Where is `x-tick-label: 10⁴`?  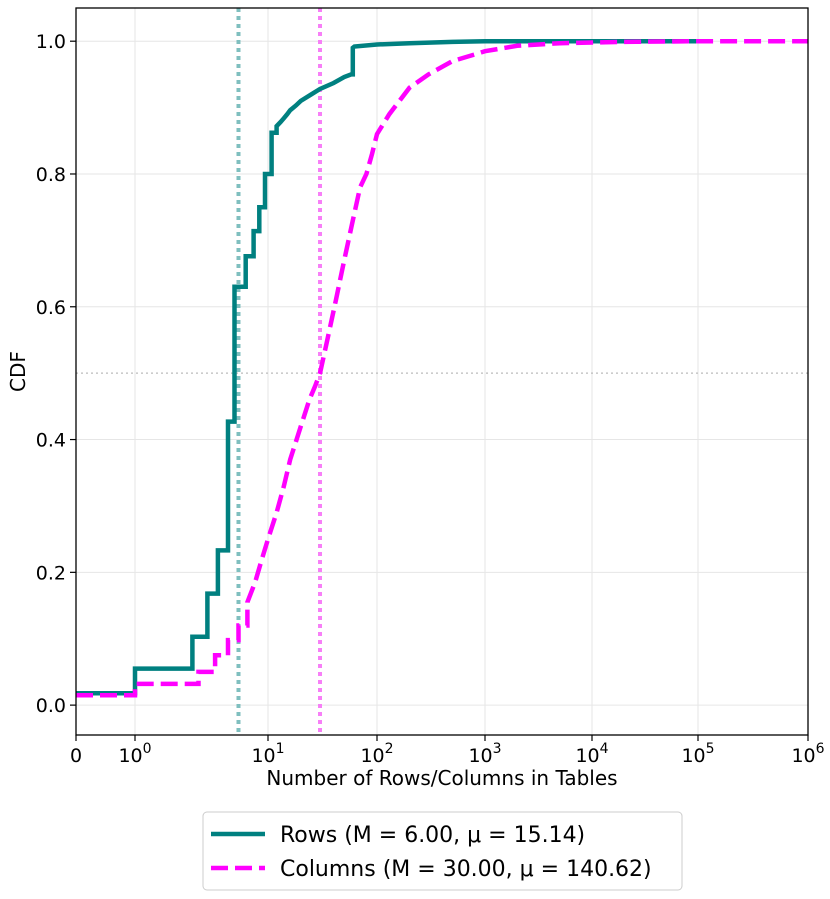 x-tick-label: 10⁴ is located at coordinates (591, 754).